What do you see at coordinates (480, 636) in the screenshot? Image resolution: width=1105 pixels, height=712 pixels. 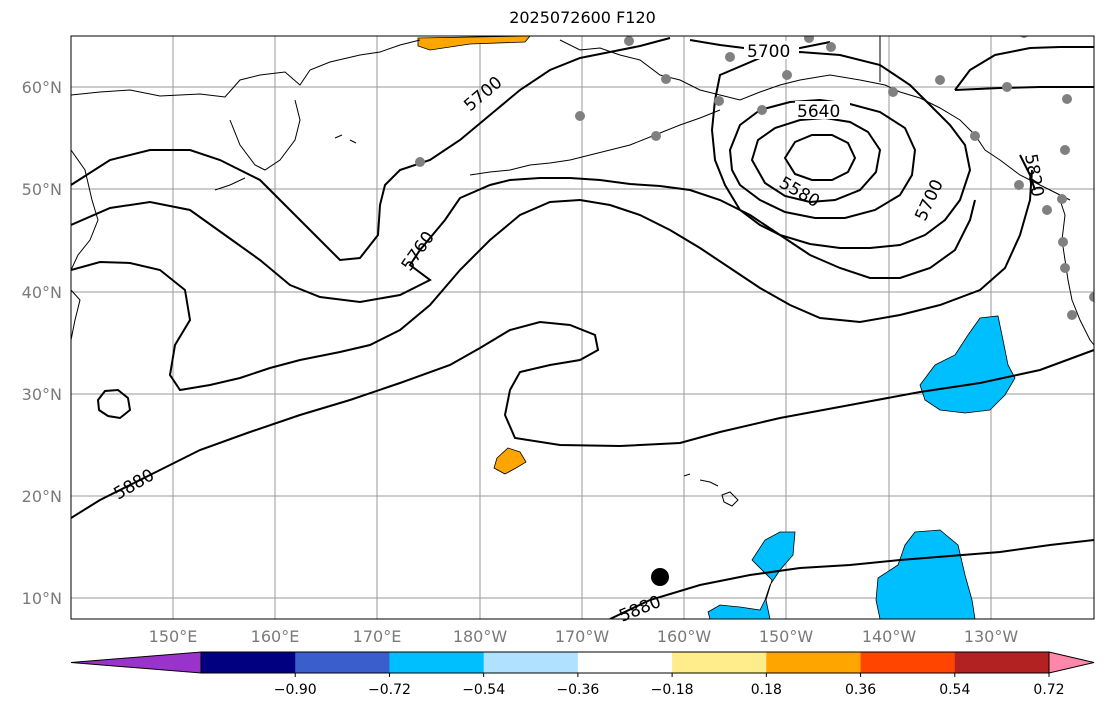 I see `lon-label: 180°W` at bounding box center [480, 636].